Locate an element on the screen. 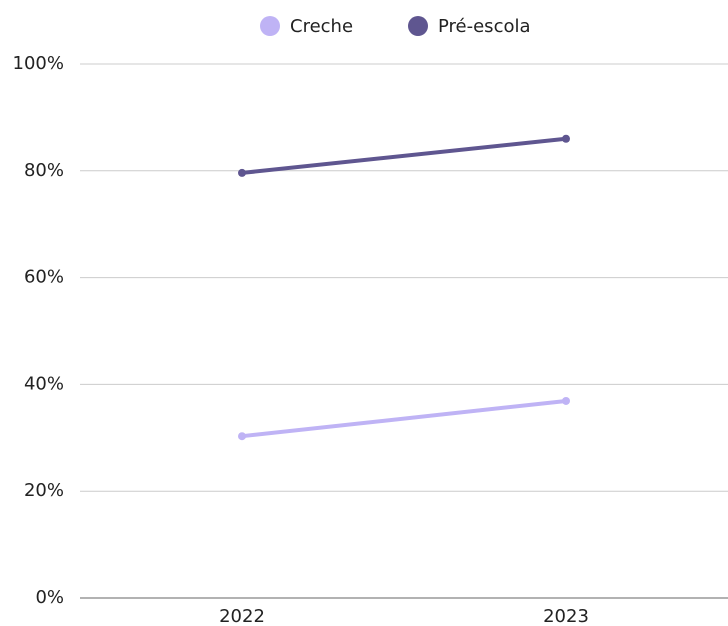 The height and width of the screenshot is (626, 728). y-tick-label: 60% is located at coordinates (44, 277).